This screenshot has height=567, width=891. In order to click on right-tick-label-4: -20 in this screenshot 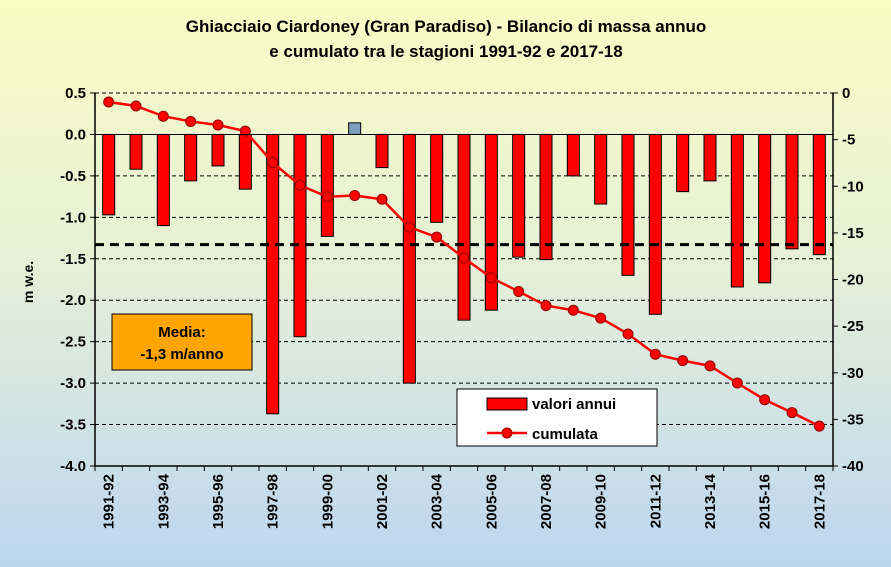, I will do `click(853, 280)`.